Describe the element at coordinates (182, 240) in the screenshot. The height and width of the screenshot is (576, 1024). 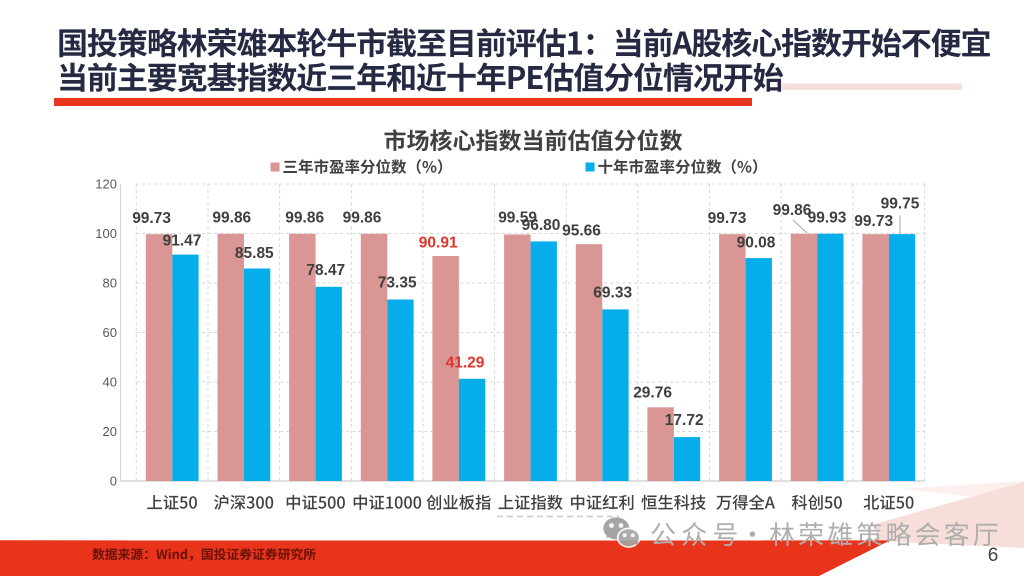
I see `svg-text: 91.47` at that location.